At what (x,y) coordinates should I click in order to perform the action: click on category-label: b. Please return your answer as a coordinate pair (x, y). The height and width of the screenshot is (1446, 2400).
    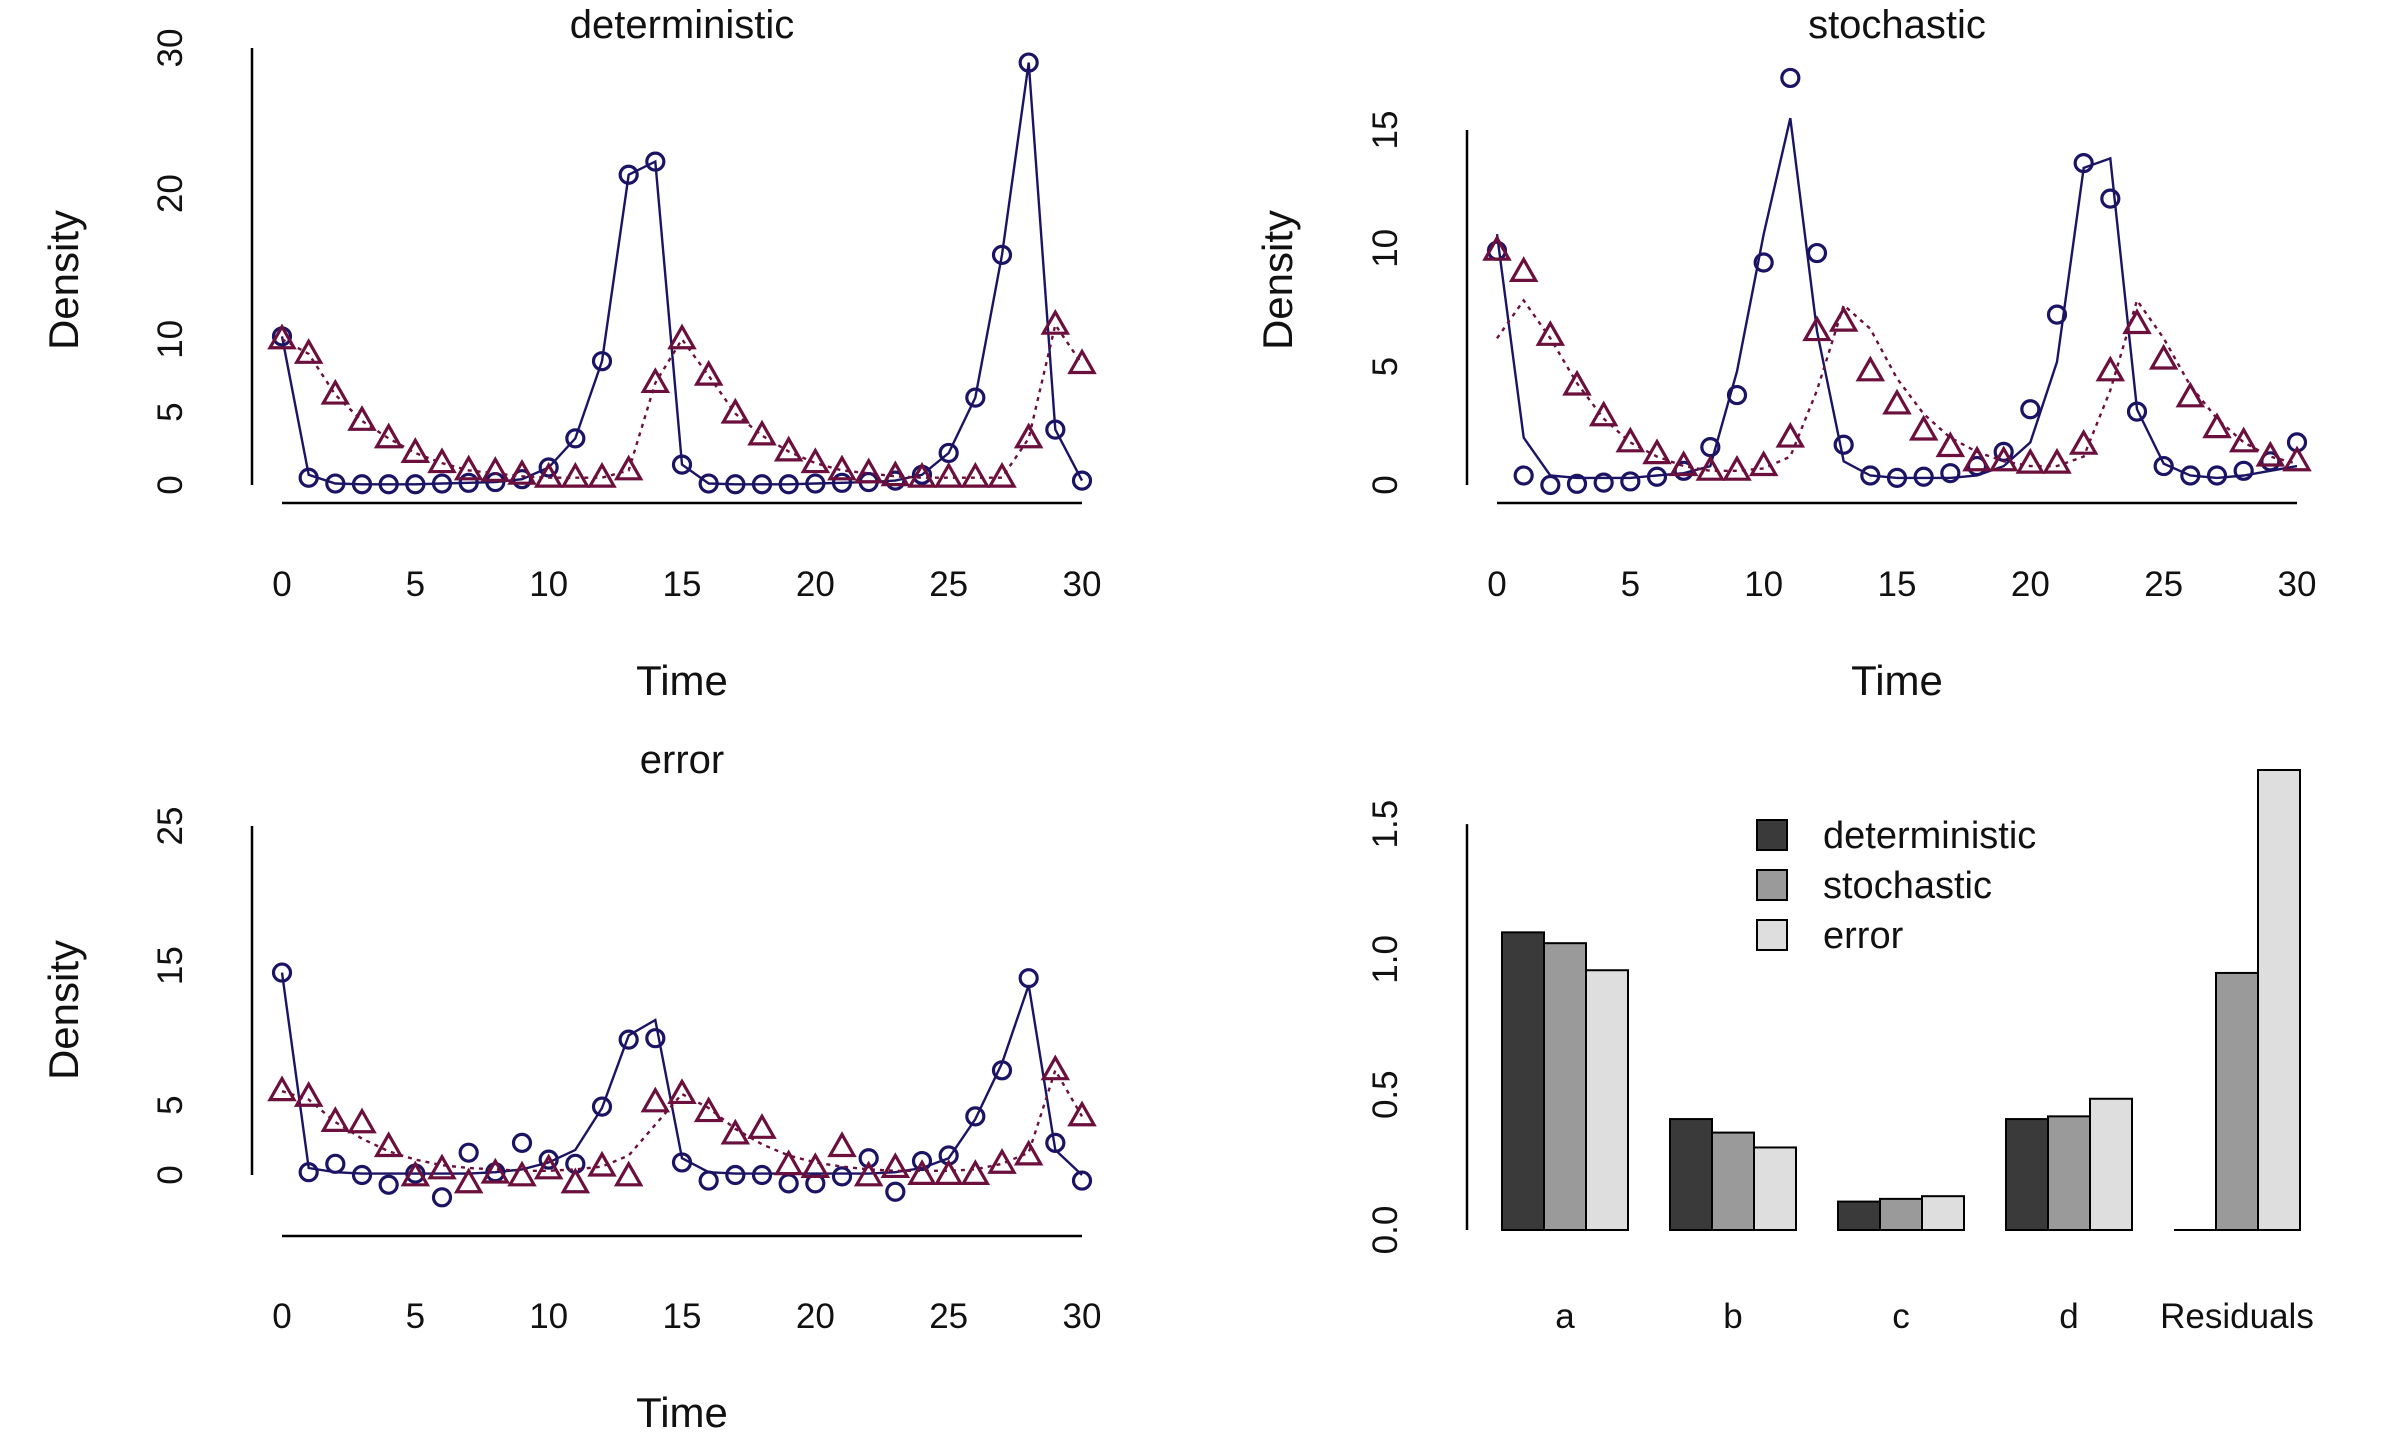
    Looking at the image, I should click on (1732, 1316).